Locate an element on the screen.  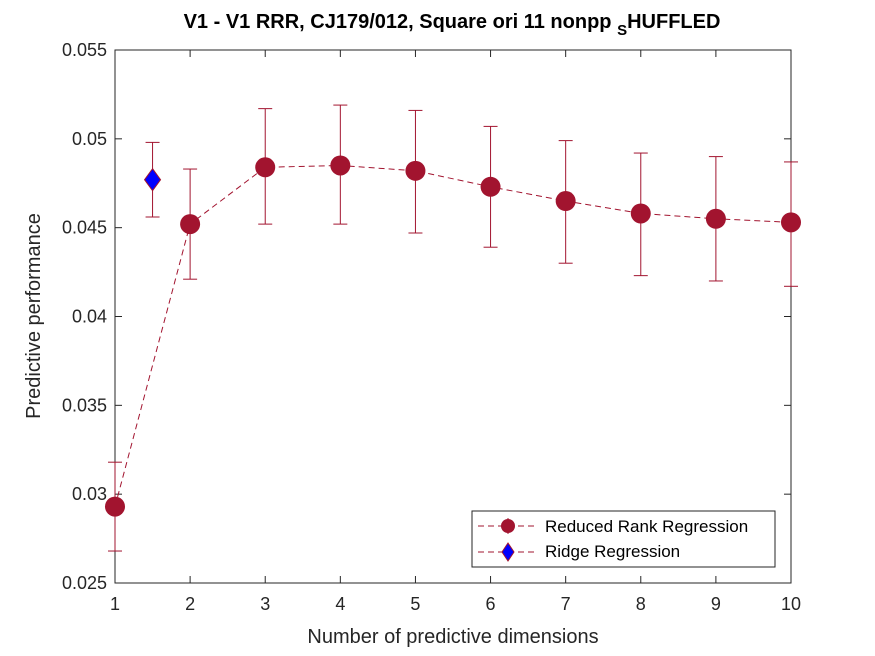
legend-marker-rrr is located at coordinates (508, 526).